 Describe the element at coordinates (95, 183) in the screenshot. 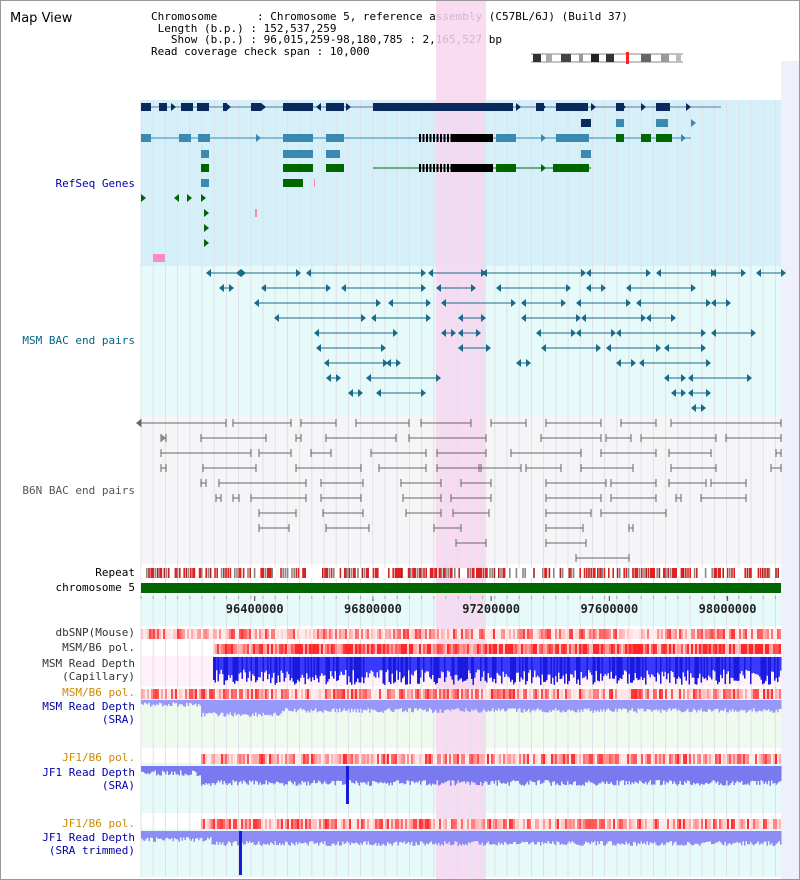

I see `track-label-refseq: RefSeq Genes` at that location.